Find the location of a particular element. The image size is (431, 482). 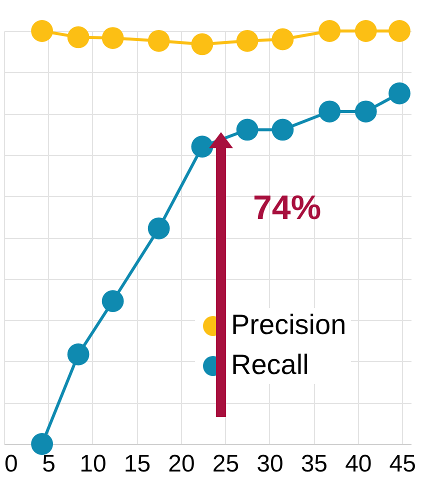

x-tick-label: 5 is located at coordinates (49, 464).